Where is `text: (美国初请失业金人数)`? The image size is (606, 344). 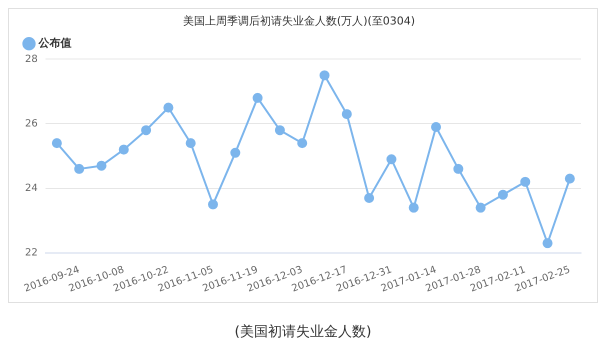
text: (美国初请失业金人数) is located at coordinates (303, 332).